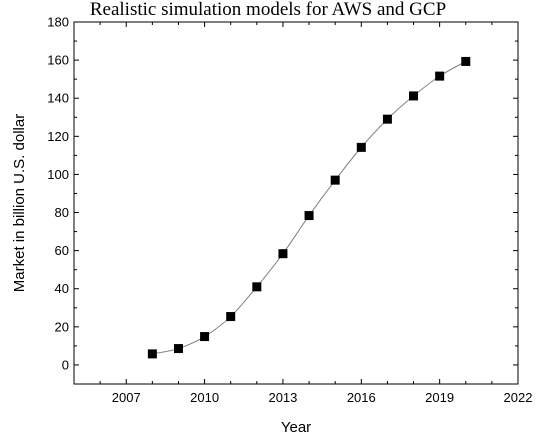  I want to click on y-tick-label: 160, so click(58, 60).